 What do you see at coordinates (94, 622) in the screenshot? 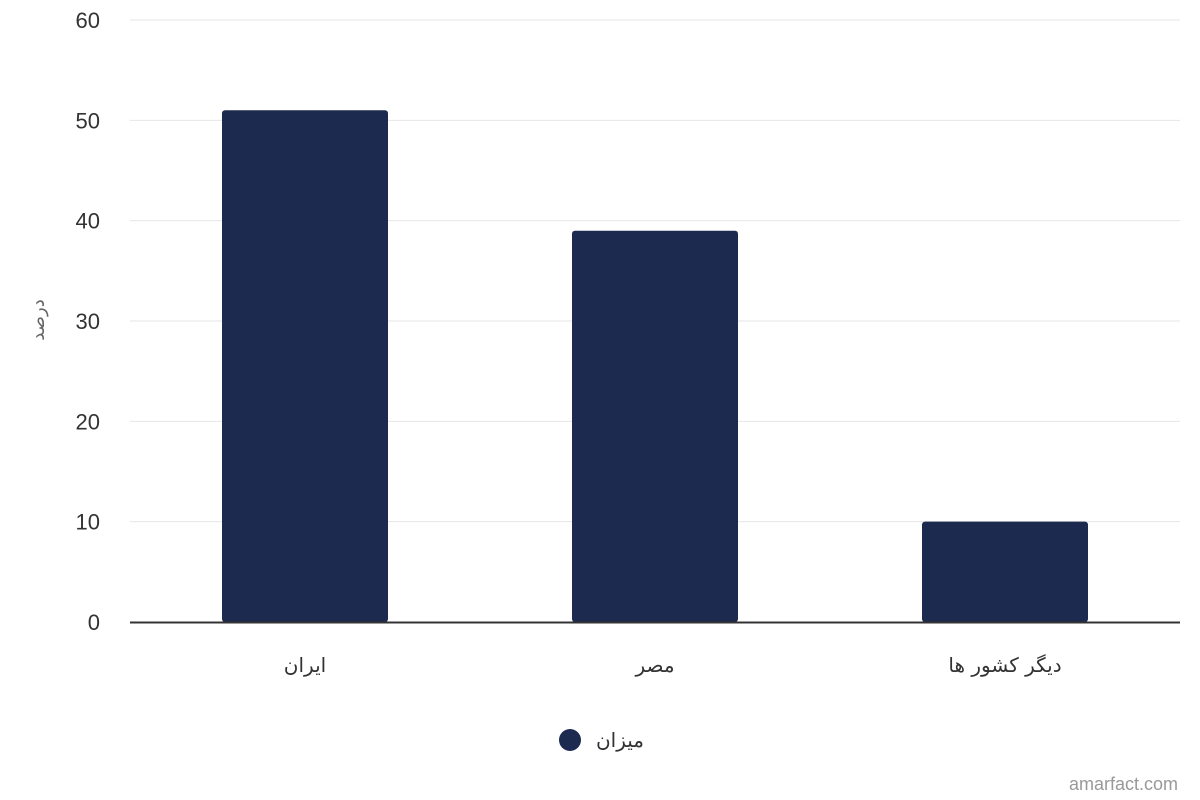
I see `y-tick-label: 0` at bounding box center [94, 622].